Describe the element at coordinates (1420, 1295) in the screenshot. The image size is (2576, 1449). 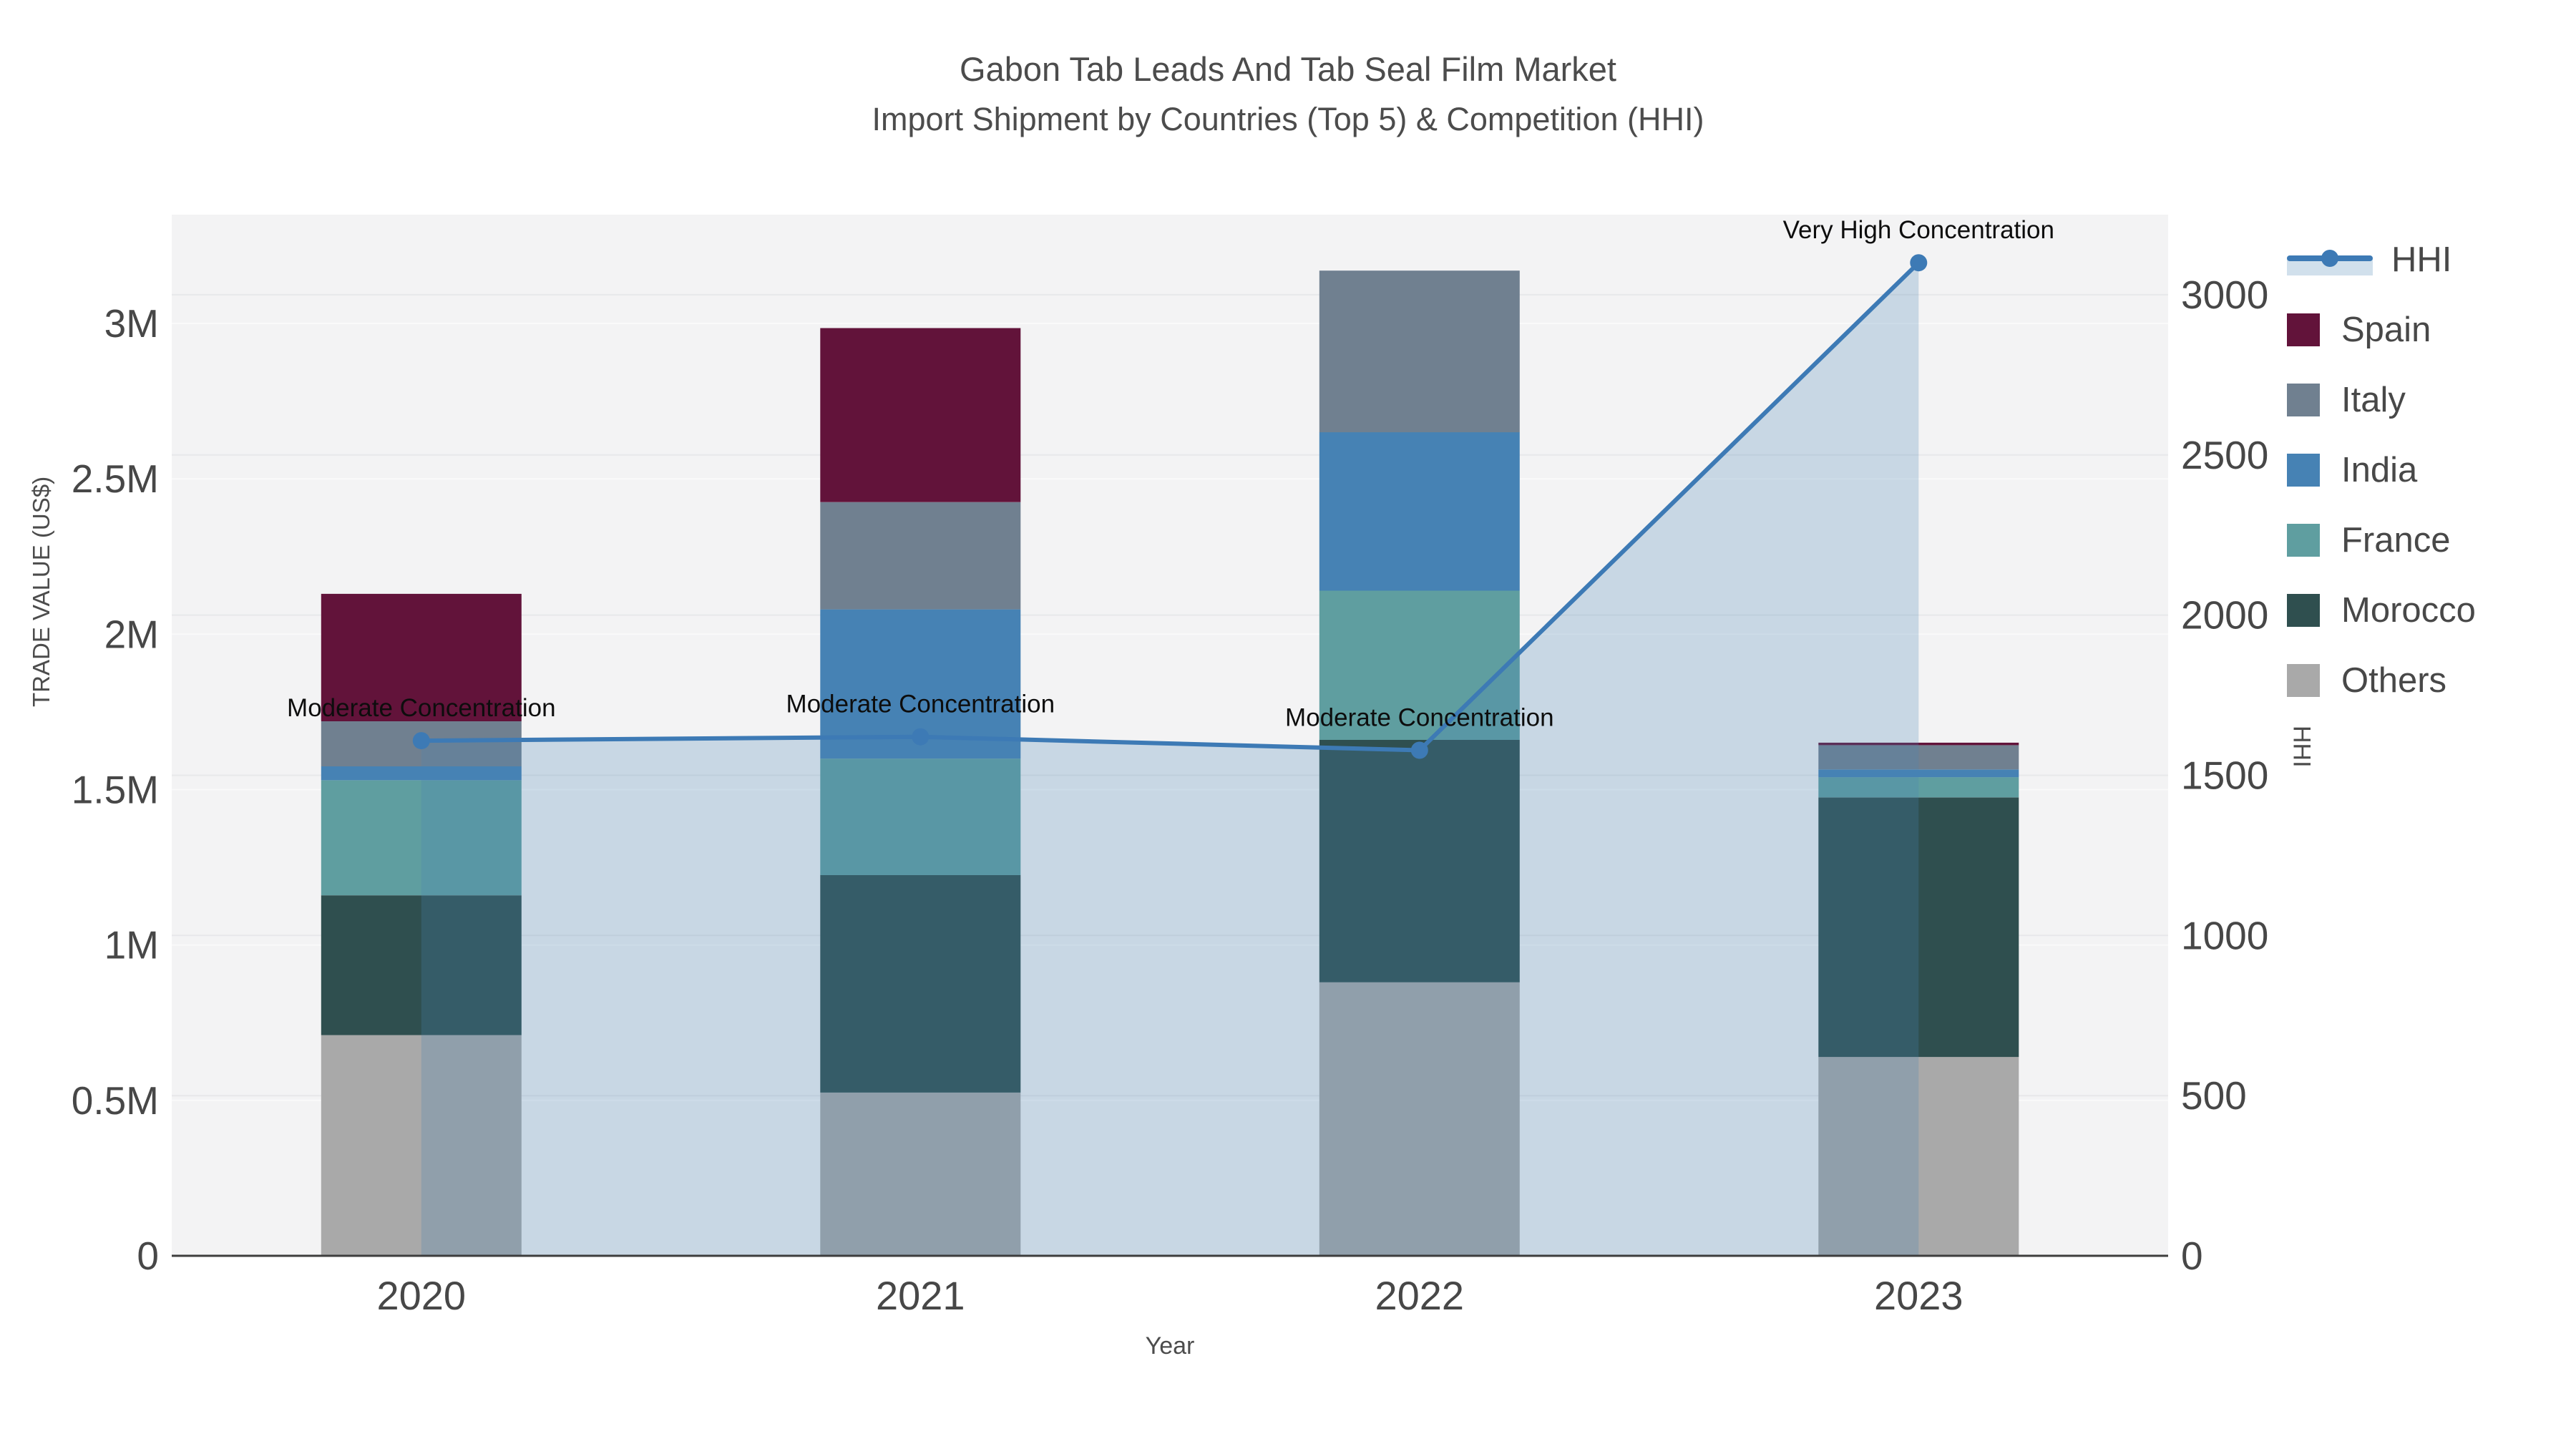
I see `x-tick-label: 2022` at that location.